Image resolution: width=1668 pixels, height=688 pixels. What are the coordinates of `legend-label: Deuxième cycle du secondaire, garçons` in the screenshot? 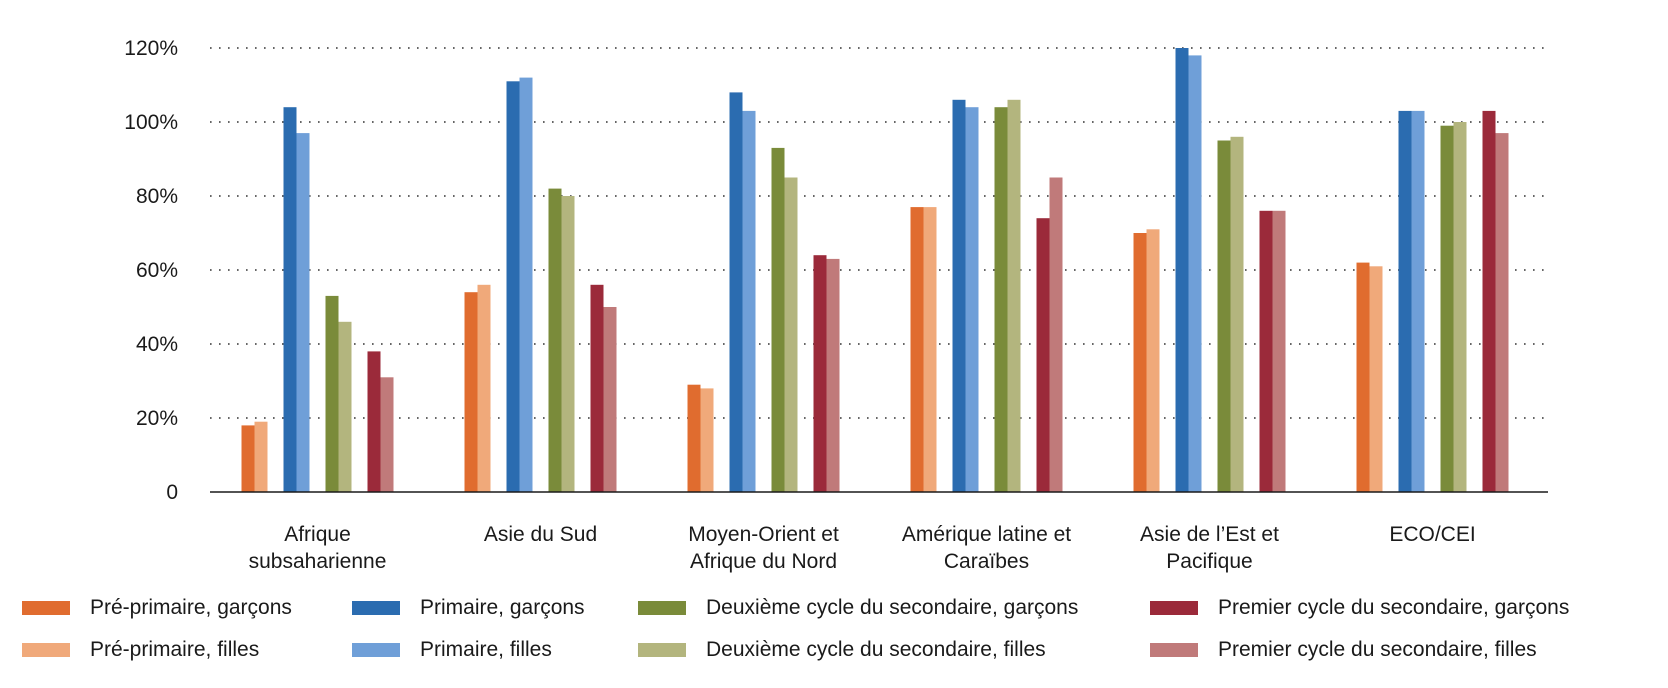 It's located at (892, 607).